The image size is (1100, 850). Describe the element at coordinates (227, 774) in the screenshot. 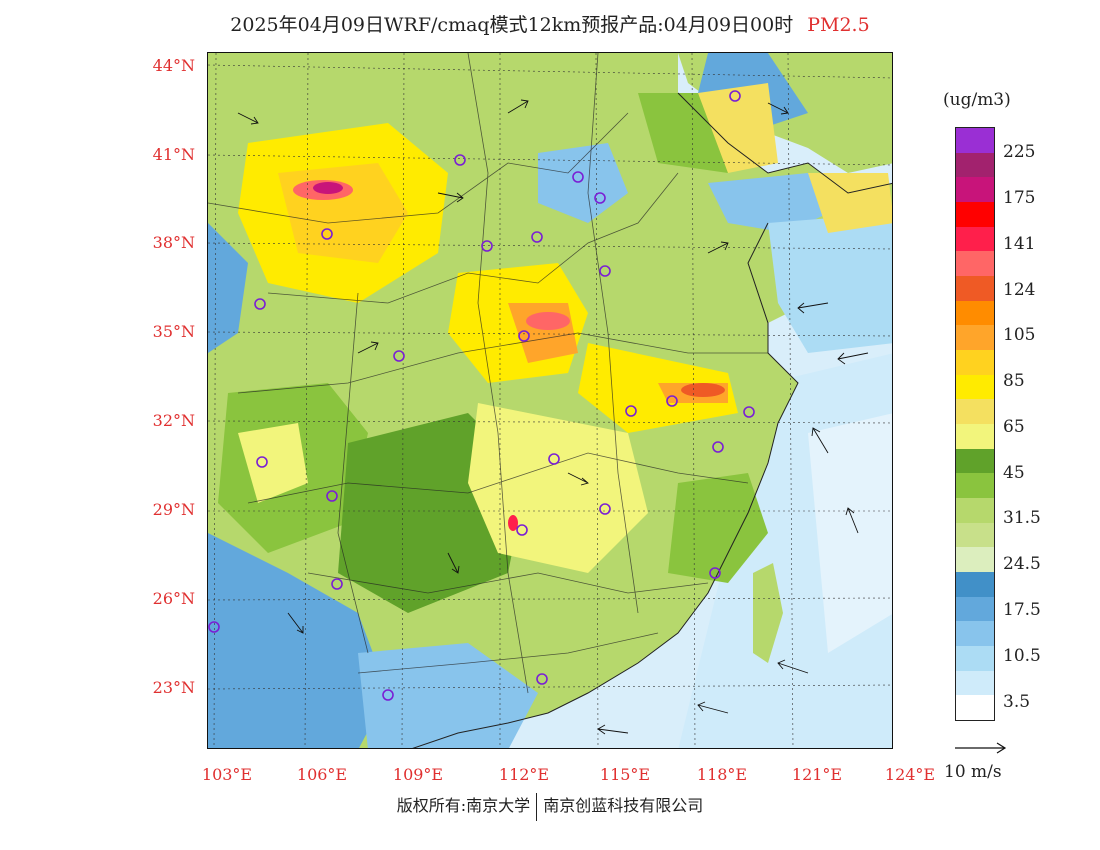

I see `longitude-tick: 103°E` at that location.